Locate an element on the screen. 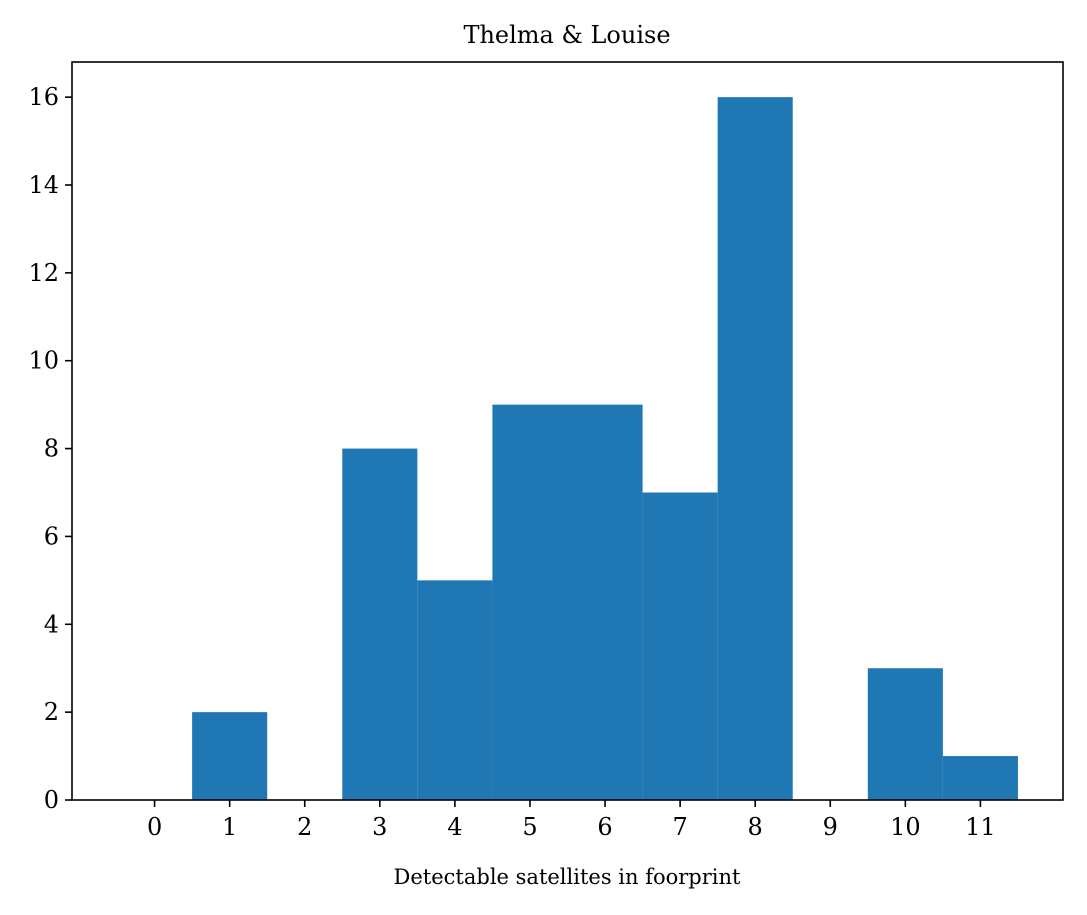 This screenshot has height=915, width=1087. y-tick-label: 4 is located at coordinates (51, 624).